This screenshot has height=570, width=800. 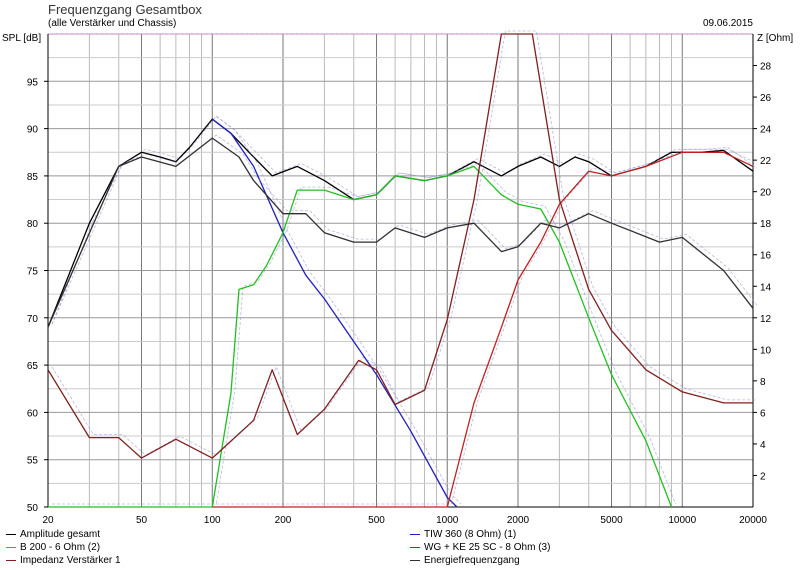 I want to click on x-tick-label: 500, so click(x=376, y=520).